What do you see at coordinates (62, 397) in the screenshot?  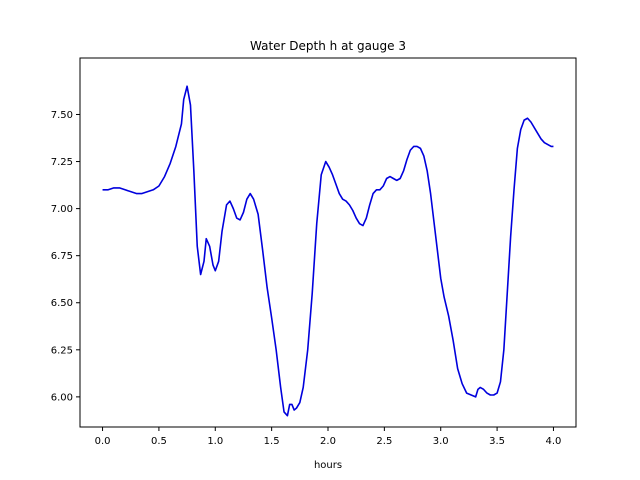 I see `y-tick-label: 6.00` at bounding box center [62, 397].